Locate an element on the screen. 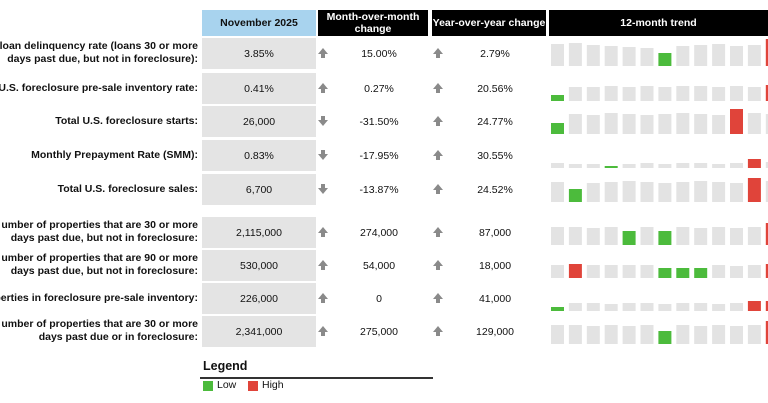  legend-swatch is located at coordinates (208, 386).